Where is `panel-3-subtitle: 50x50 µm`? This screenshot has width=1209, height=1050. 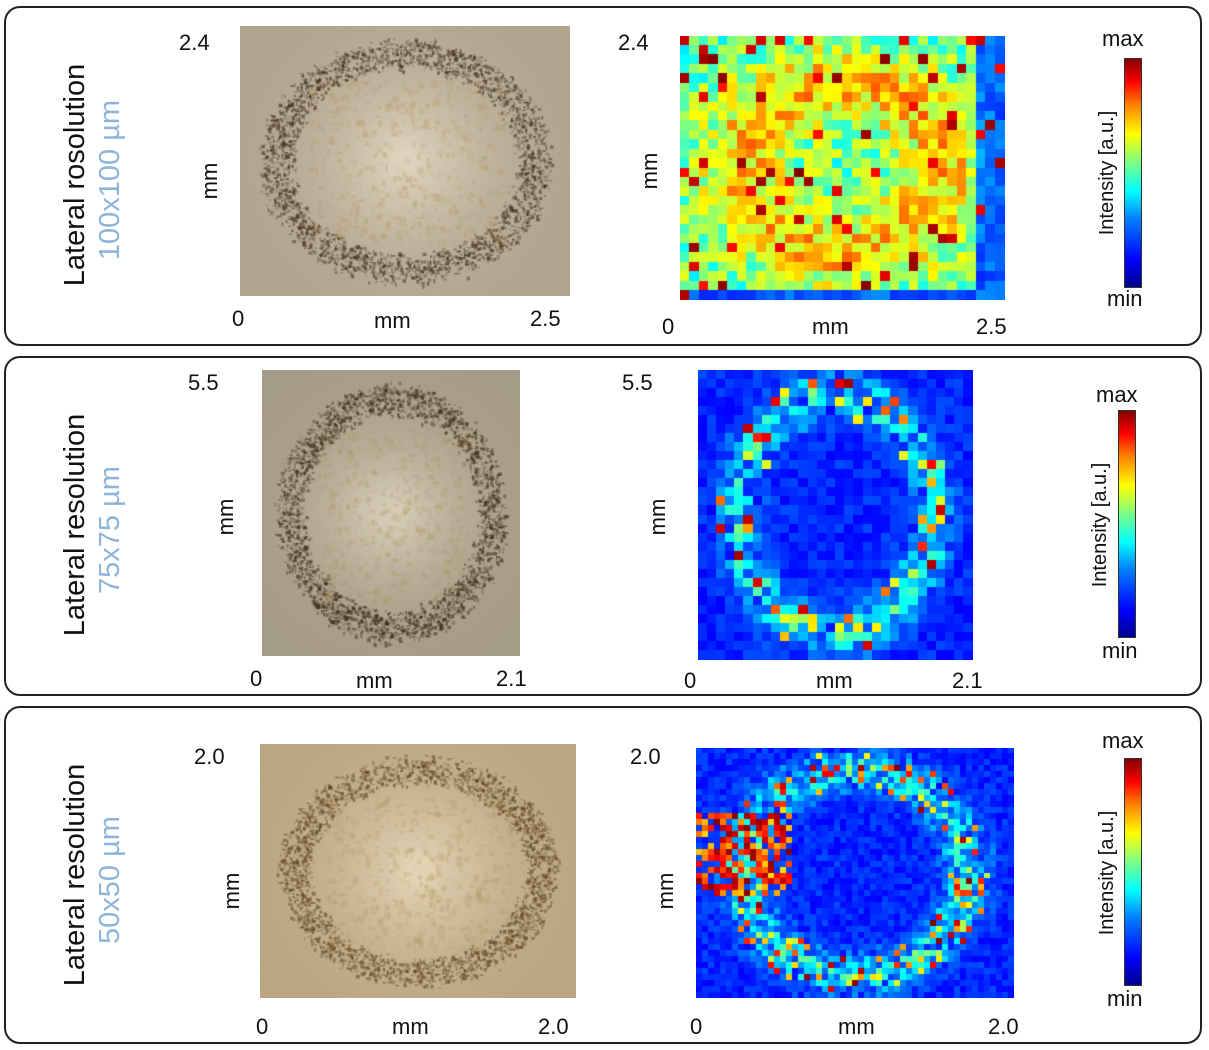 panel-3-subtitle: 50x50 µm is located at coordinates (110, 880).